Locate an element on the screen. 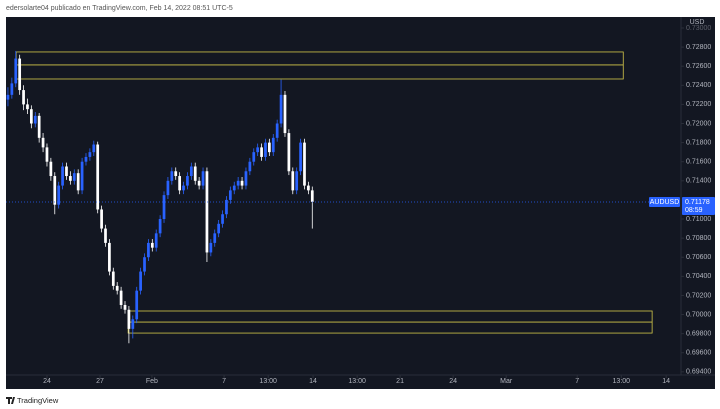 The image size is (720, 409). axis-unit: USD is located at coordinates (697, 22).